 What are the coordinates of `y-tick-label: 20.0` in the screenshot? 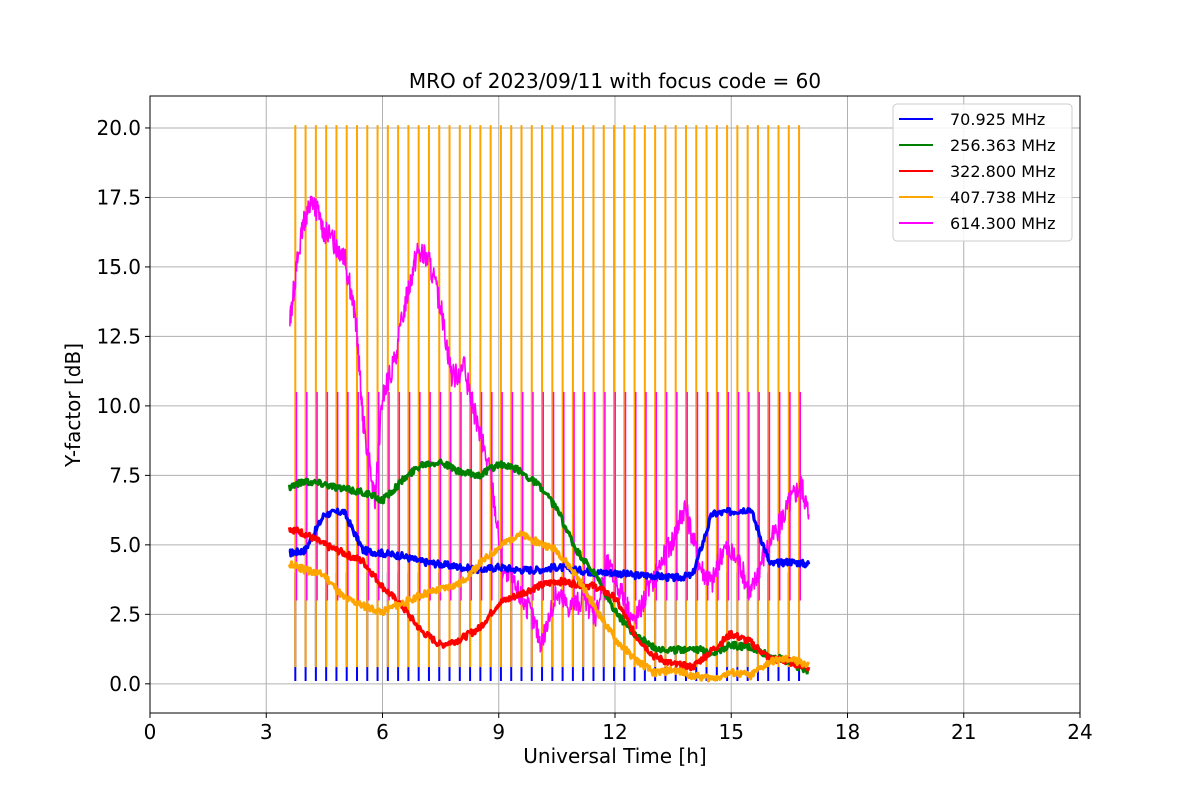 It's located at (118, 128).